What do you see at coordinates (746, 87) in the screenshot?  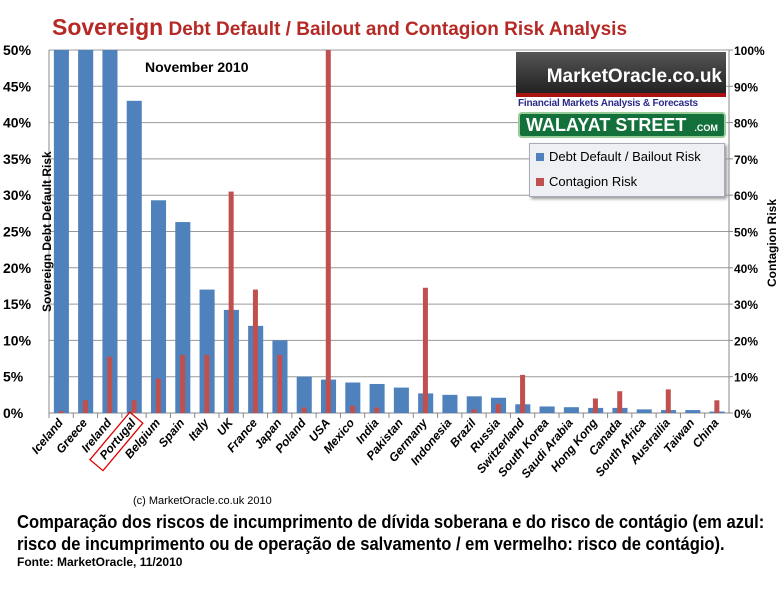 I see `y2-tick-label: 90%` at bounding box center [746, 87].